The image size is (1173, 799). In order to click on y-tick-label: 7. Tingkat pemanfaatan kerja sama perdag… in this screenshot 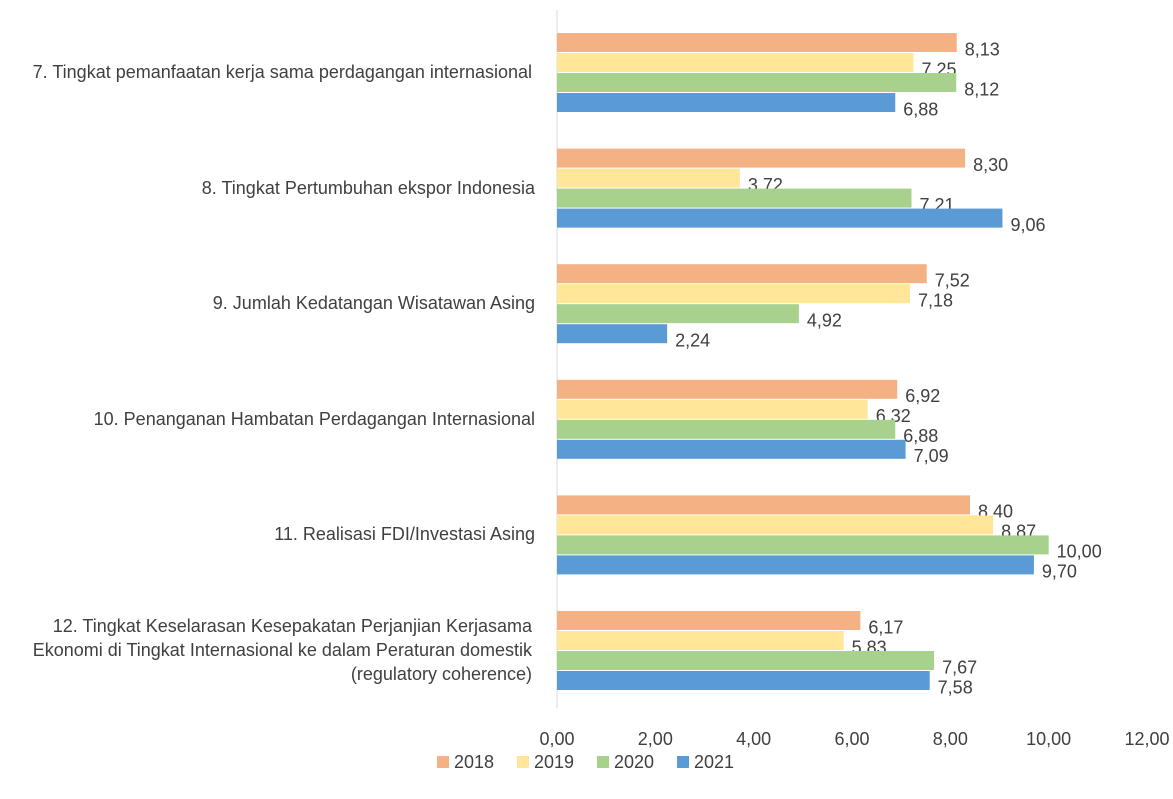, I will do `click(282, 72)`.